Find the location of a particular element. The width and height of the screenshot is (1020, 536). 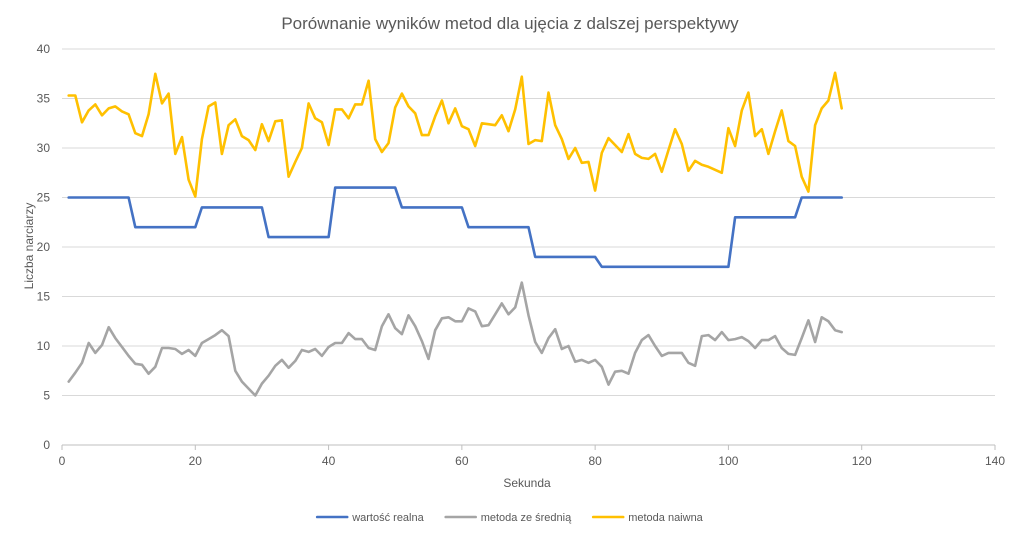

y-tick-label: 0 is located at coordinates (46, 445).